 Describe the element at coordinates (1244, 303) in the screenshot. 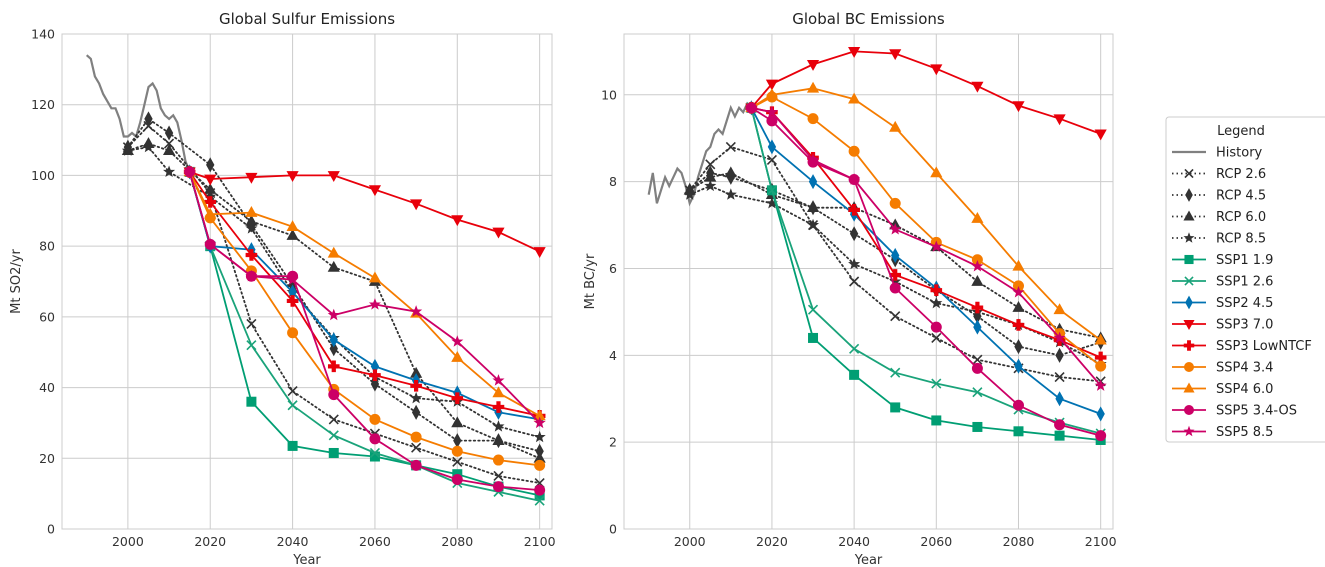

I see `legend-label: SSP2 4.5` at that location.